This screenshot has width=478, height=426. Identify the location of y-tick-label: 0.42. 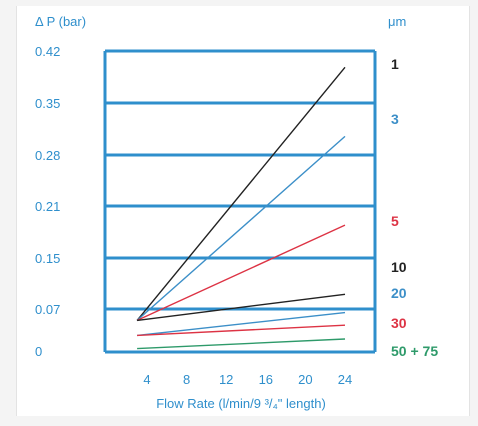
(47, 51).